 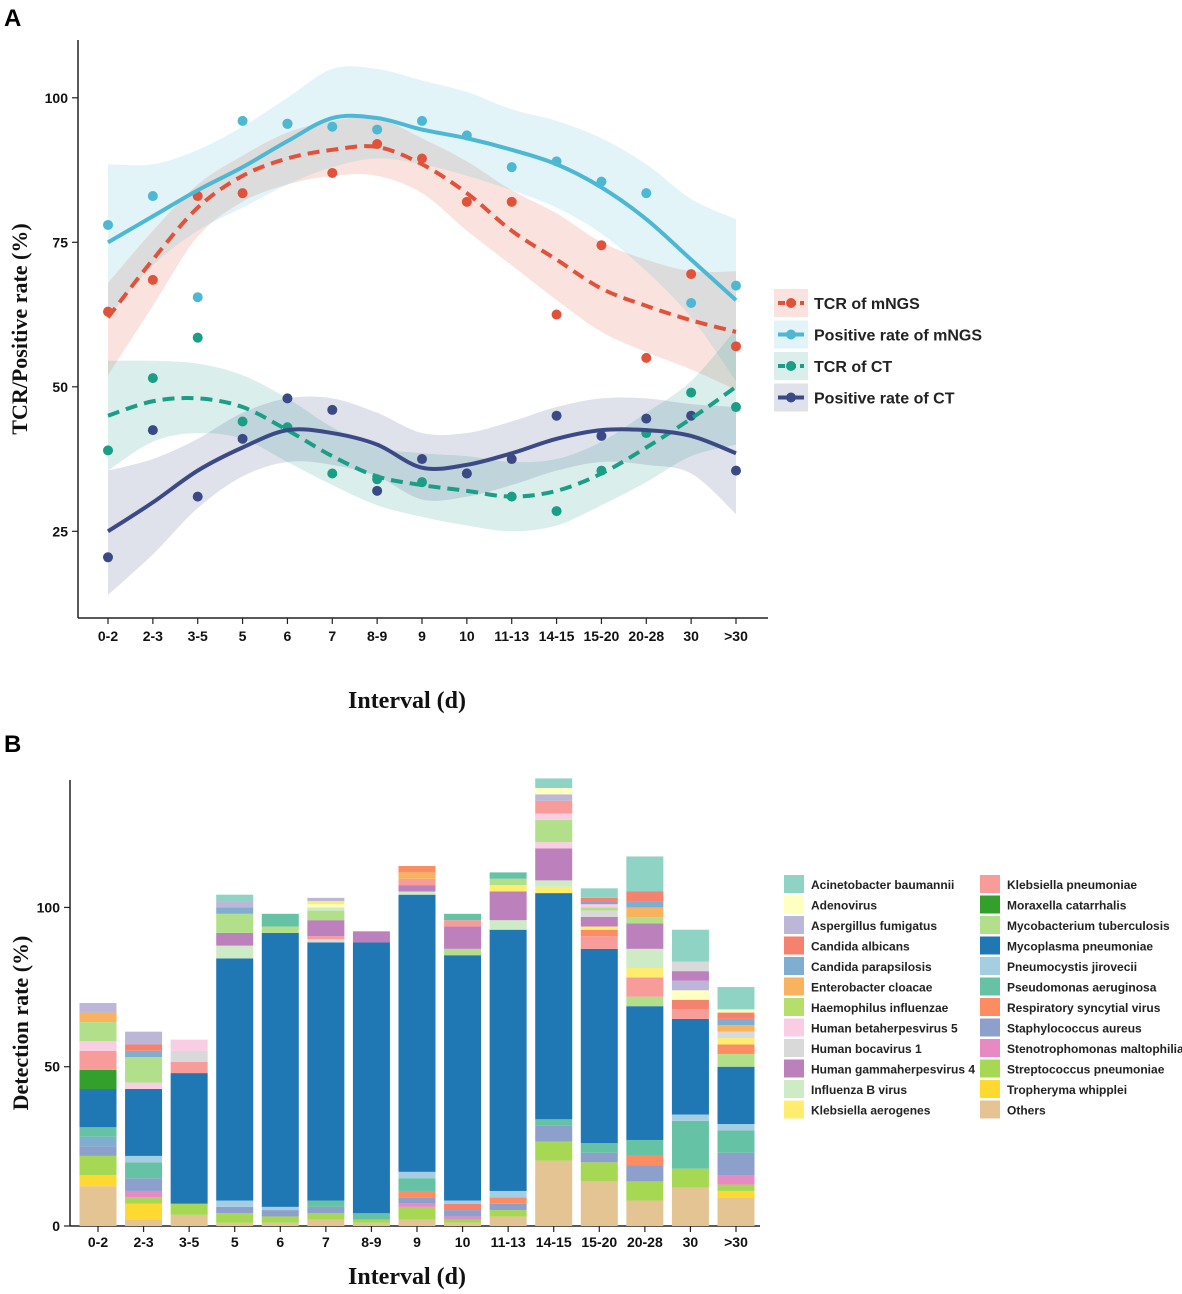 I want to click on bar-segment-tropheryma-whipplei, so click(x=144, y=1211).